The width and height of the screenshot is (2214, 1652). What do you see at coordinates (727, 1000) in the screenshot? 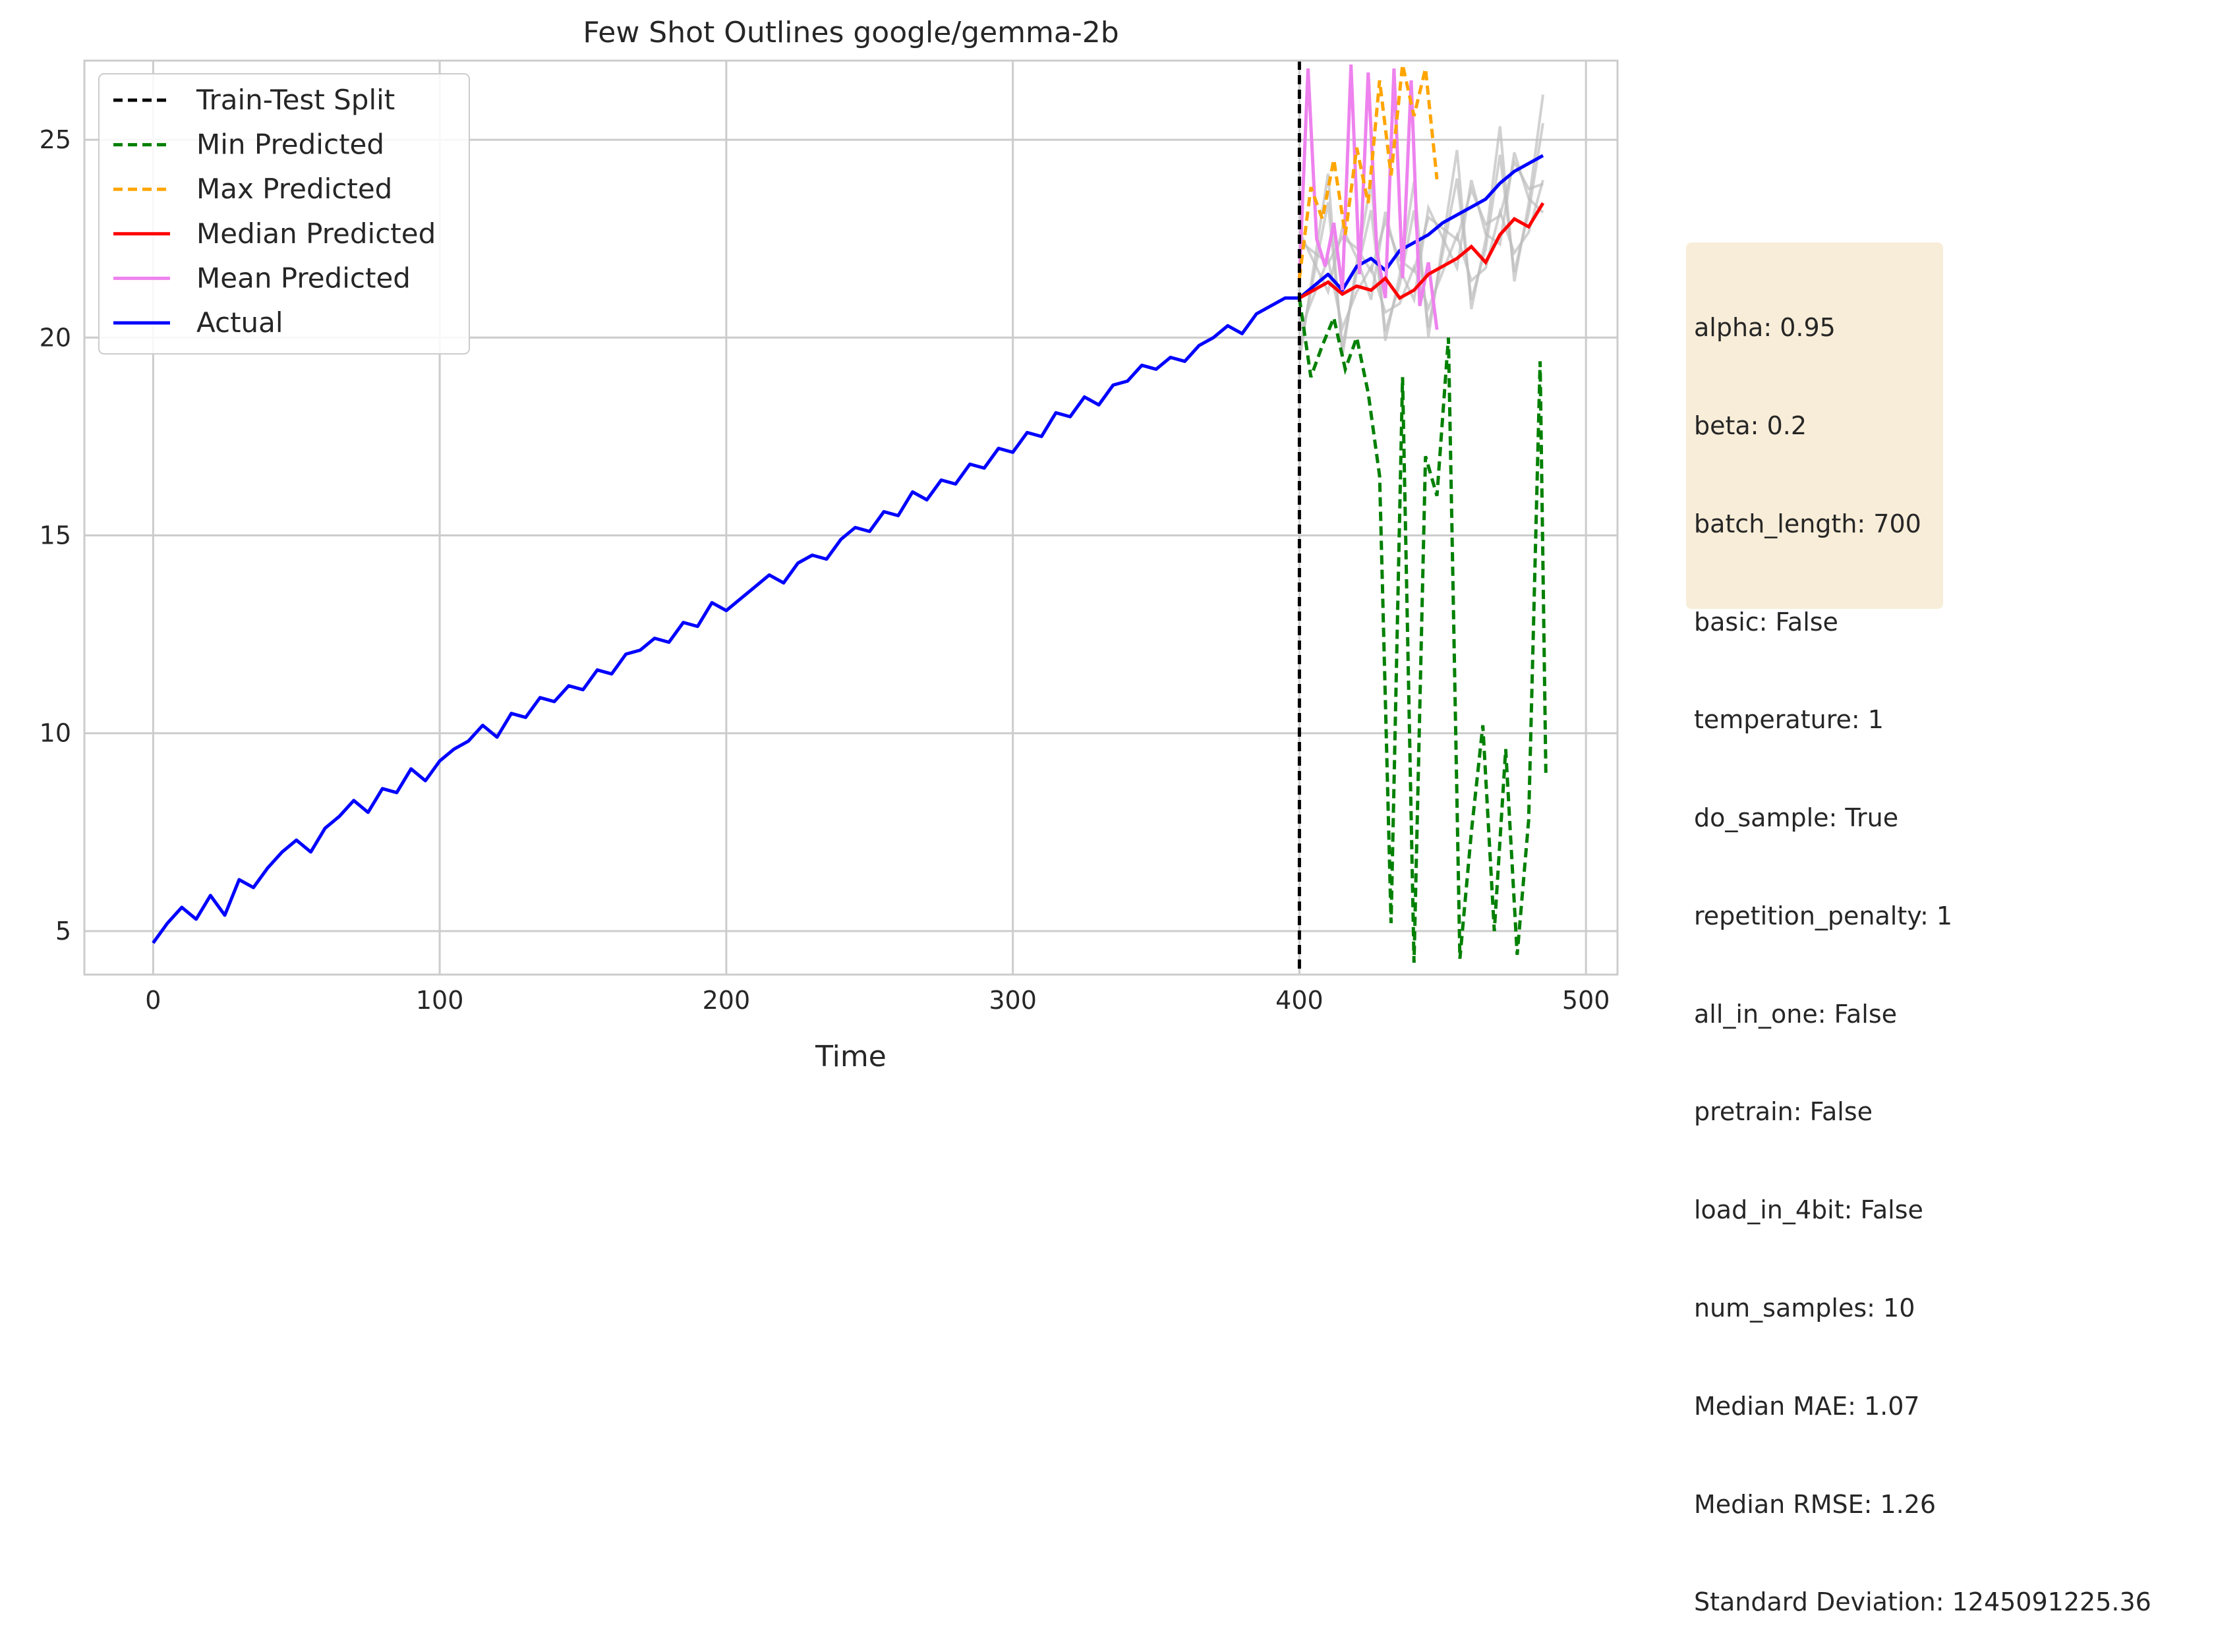
I see `x-tick-label: 200` at bounding box center [727, 1000].